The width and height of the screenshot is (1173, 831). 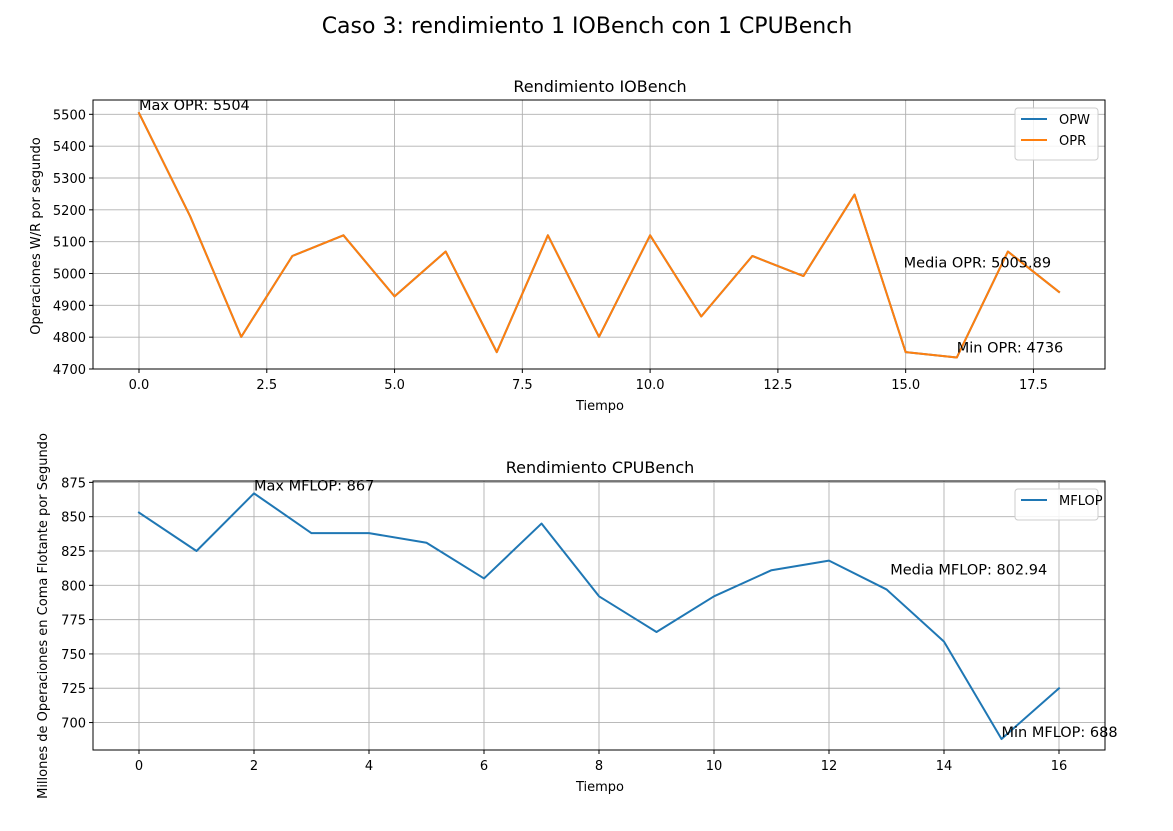 What do you see at coordinates (73, 621) in the screenshot?
I see `cpubench-y-tick-label: 775` at bounding box center [73, 621].